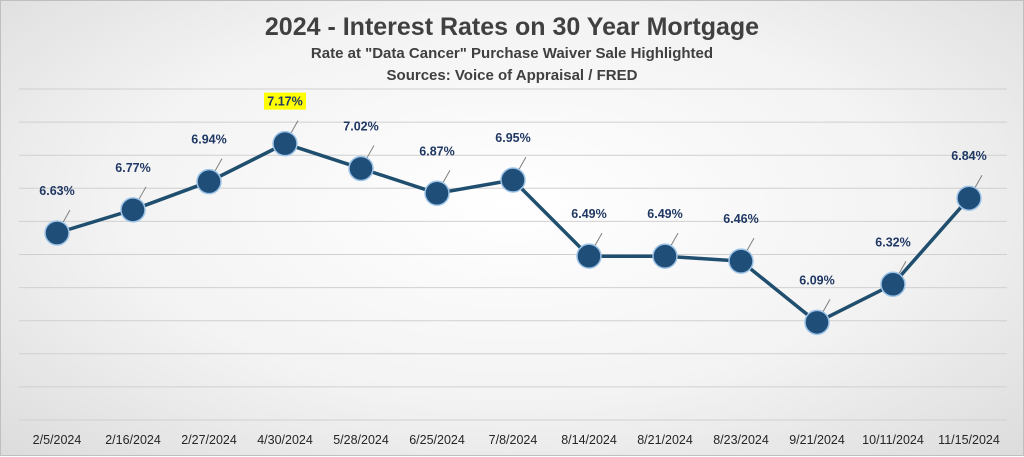 The height and width of the screenshot is (457, 1024). I want to click on data-label: 6.84%, so click(968, 156).